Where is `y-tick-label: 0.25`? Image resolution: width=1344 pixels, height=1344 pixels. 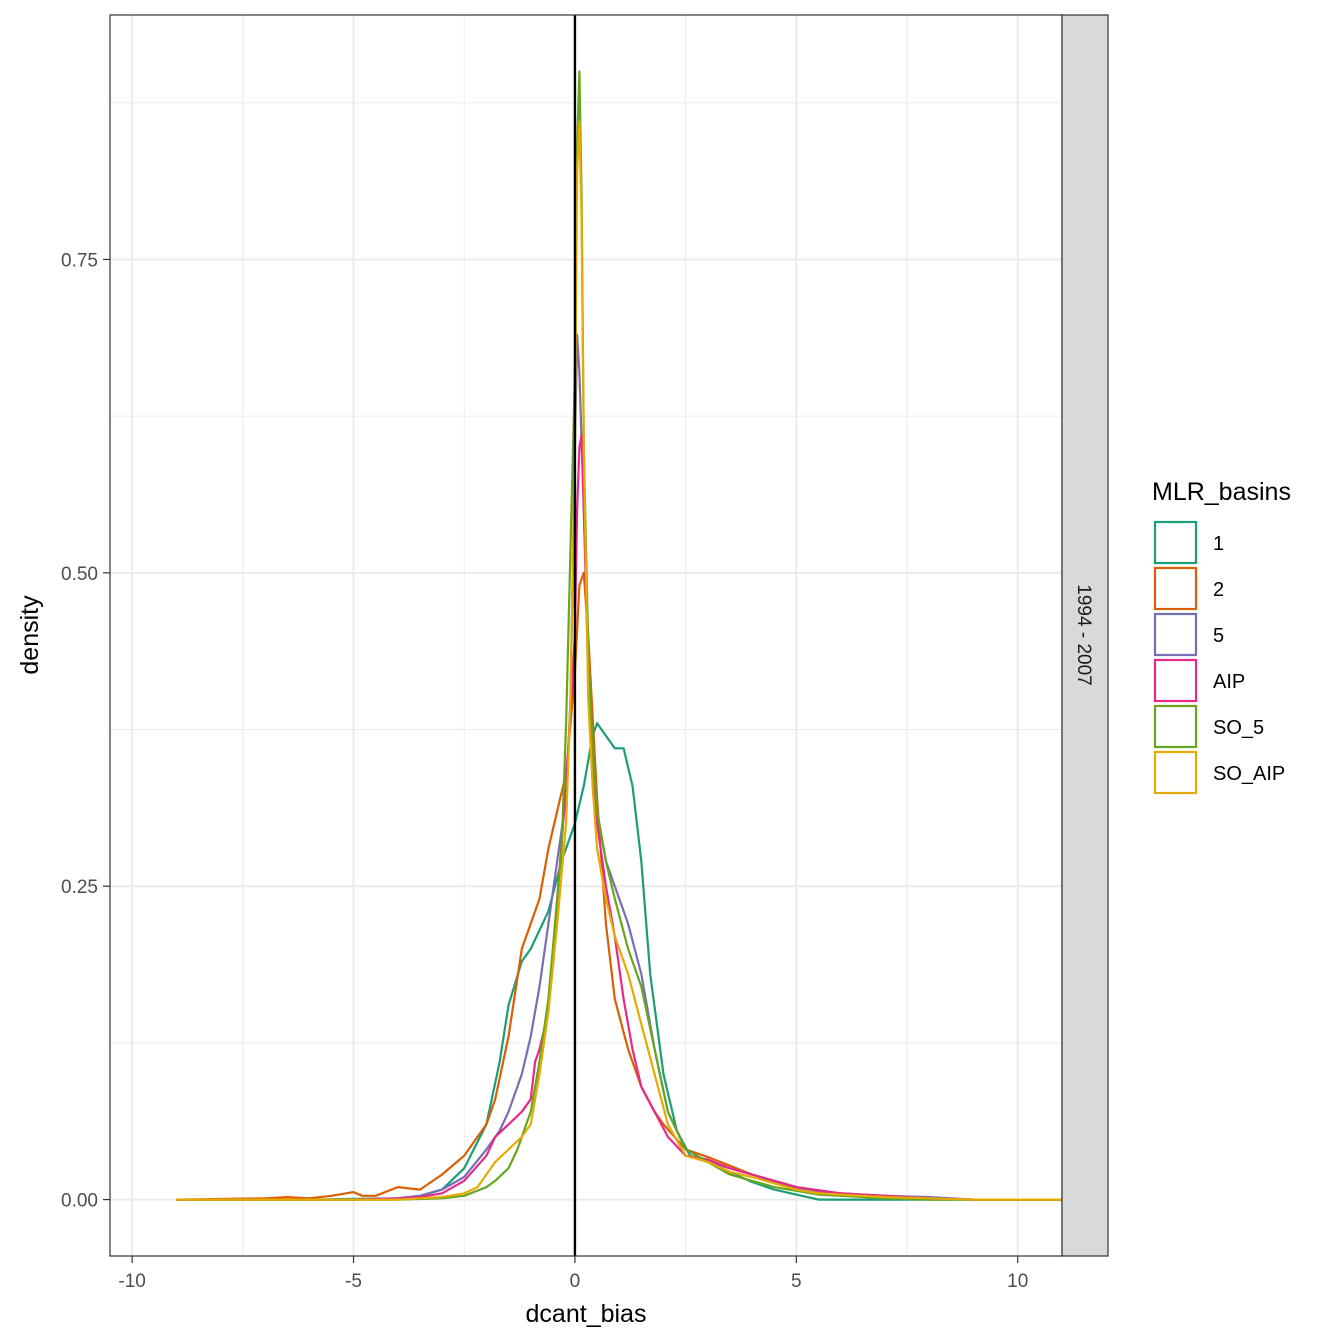 y-tick-label: 0.25 is located at coordinates (79, 887).